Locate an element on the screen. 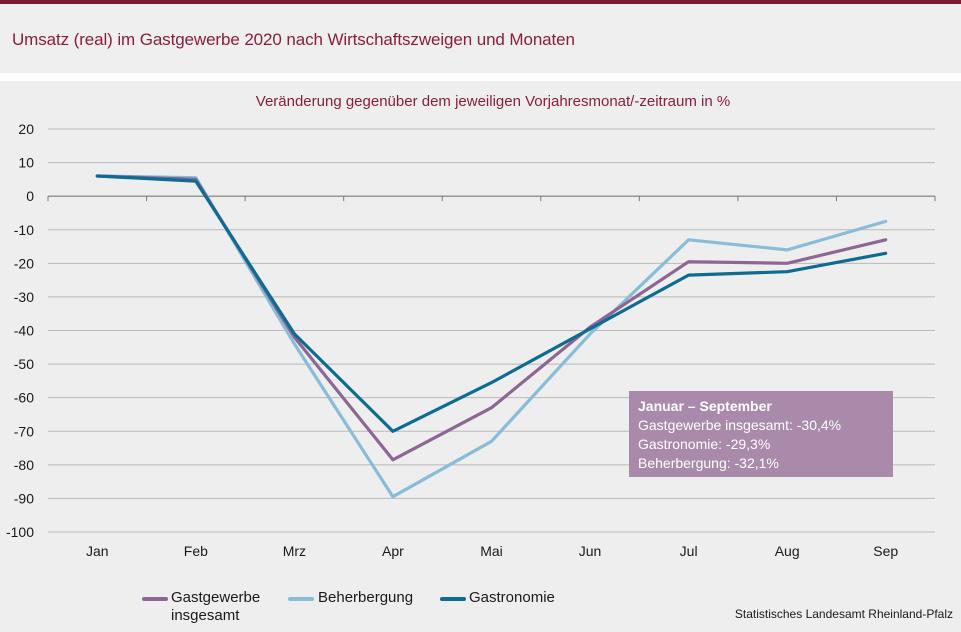  y-tick-label: 0 is located at coordinates (30, 196).